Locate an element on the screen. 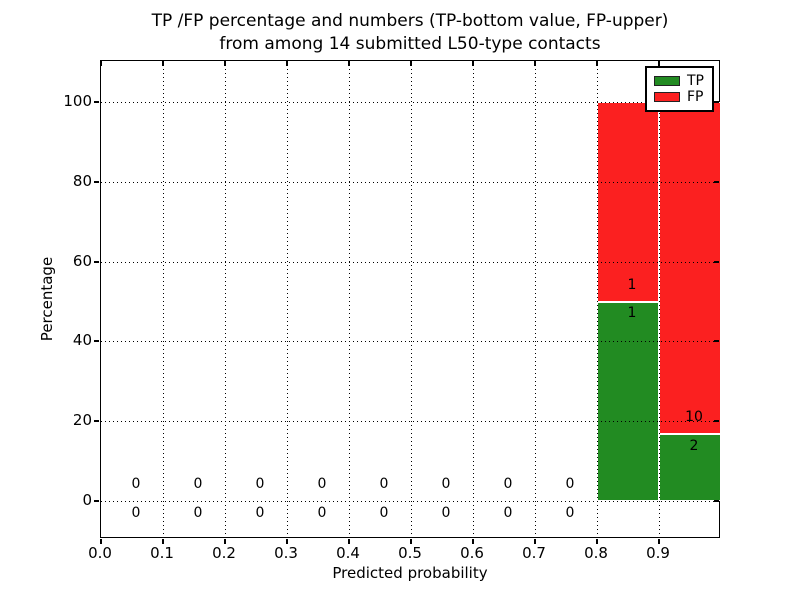 Image resolution: width=800 pixels, height=600 pixels. y-tick-label: 80 is located at coordinates (82, 180).